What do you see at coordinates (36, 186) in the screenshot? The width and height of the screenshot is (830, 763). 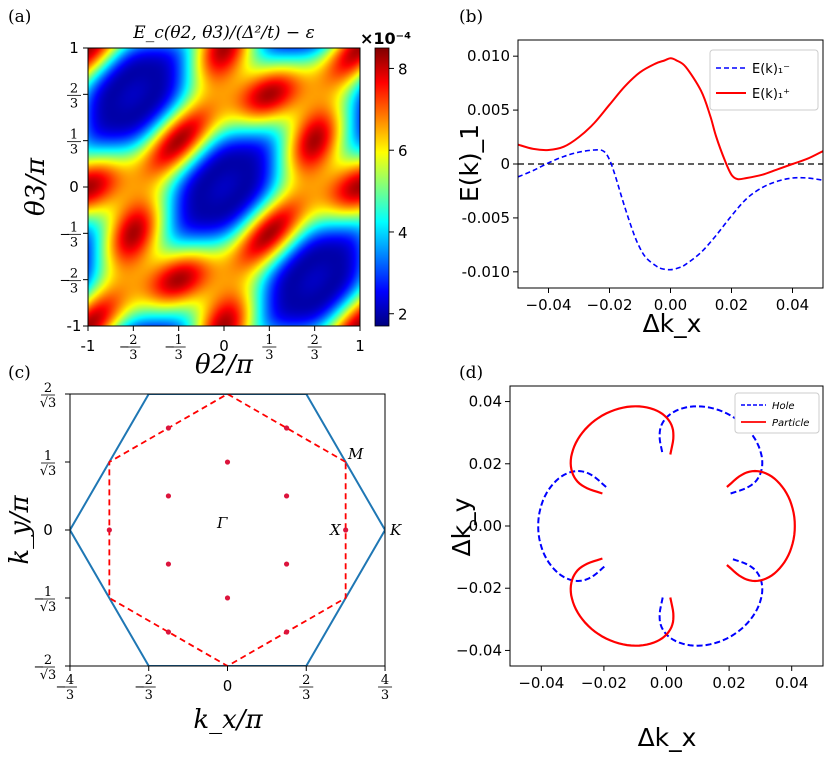 I see `panel-a-ylabel: θ3/π` at bounding box center [36, 186].